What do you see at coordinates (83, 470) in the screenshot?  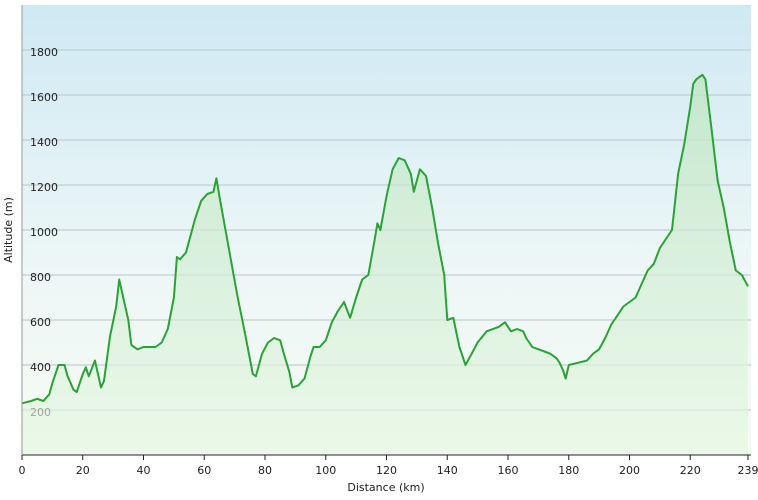 I see `x-tick-label: 20` at bounding box center [83, 470].